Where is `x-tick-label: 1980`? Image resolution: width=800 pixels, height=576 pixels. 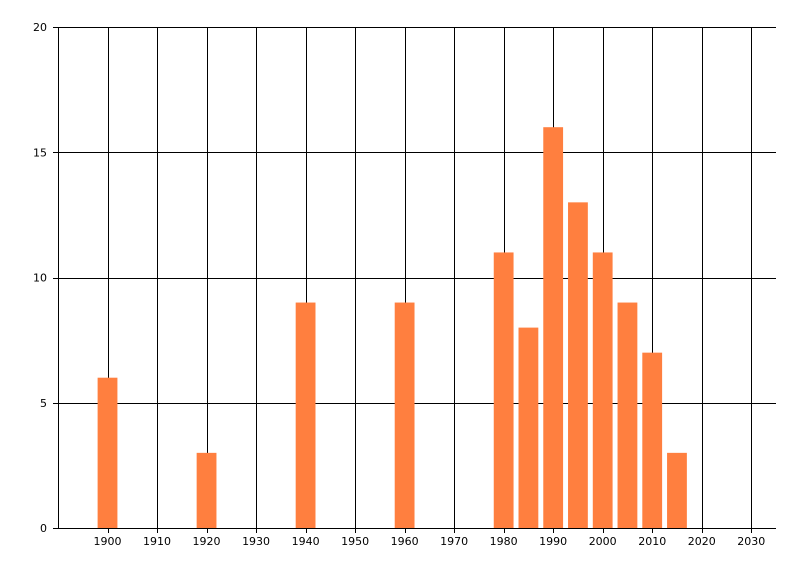 x-tick-label: 1980 is located at coordinates (504, 541).